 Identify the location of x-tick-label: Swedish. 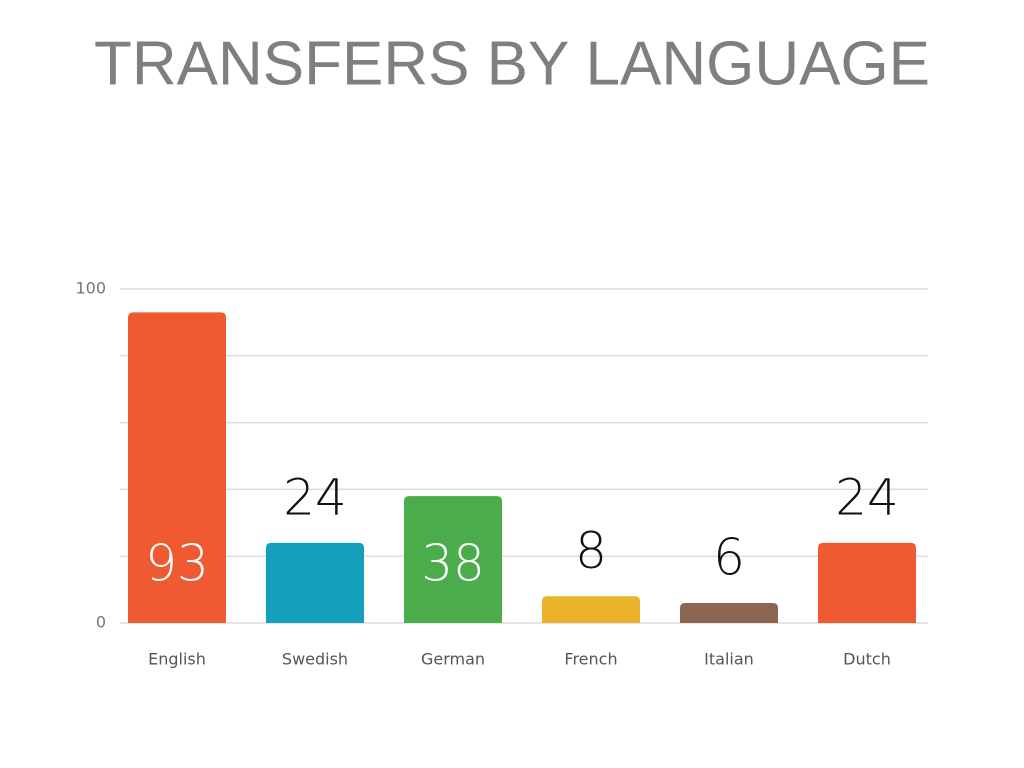
(315, 659).